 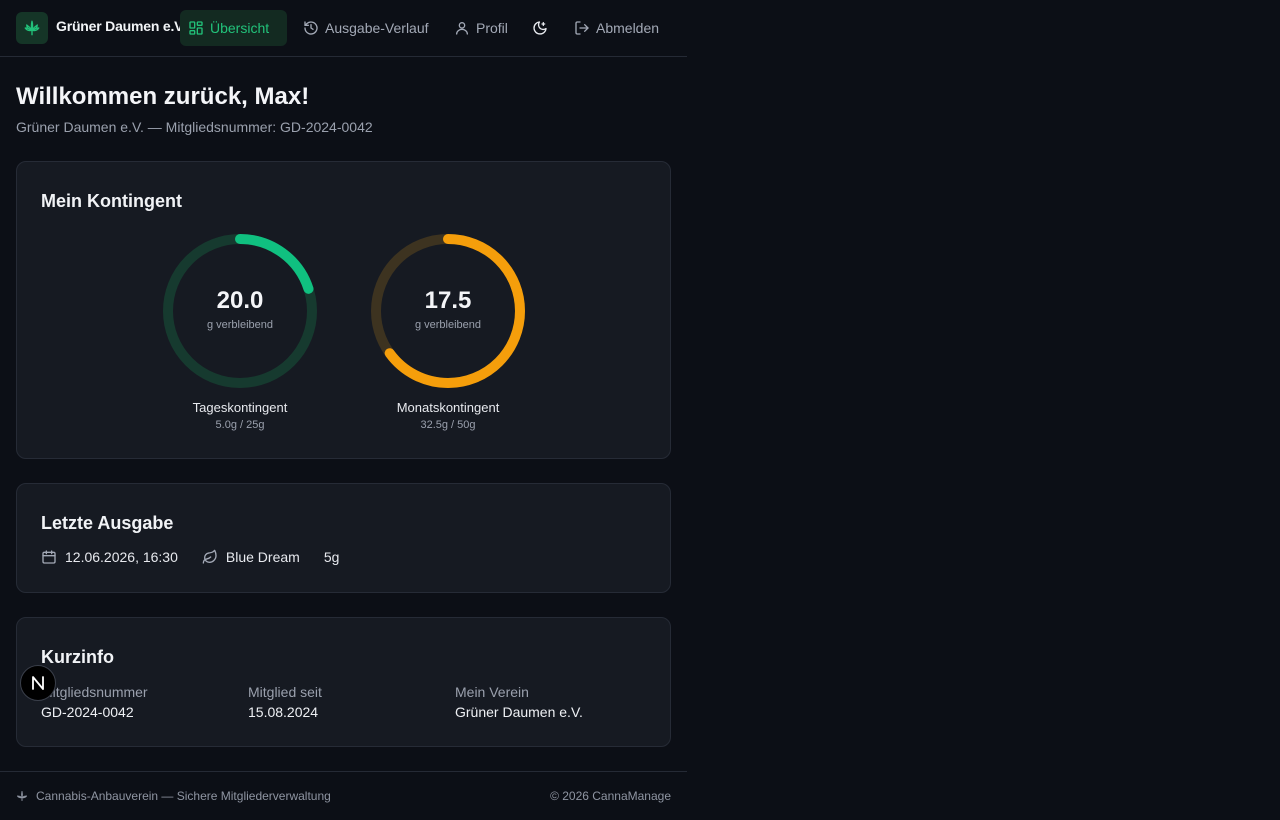 I want to click on quota-card-title: Mein Kontingent, so click(x=111, y=201).